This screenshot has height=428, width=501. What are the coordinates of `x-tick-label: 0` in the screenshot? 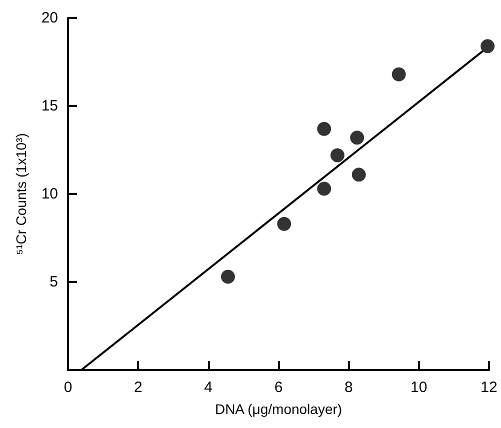 It's located at (68, 387).